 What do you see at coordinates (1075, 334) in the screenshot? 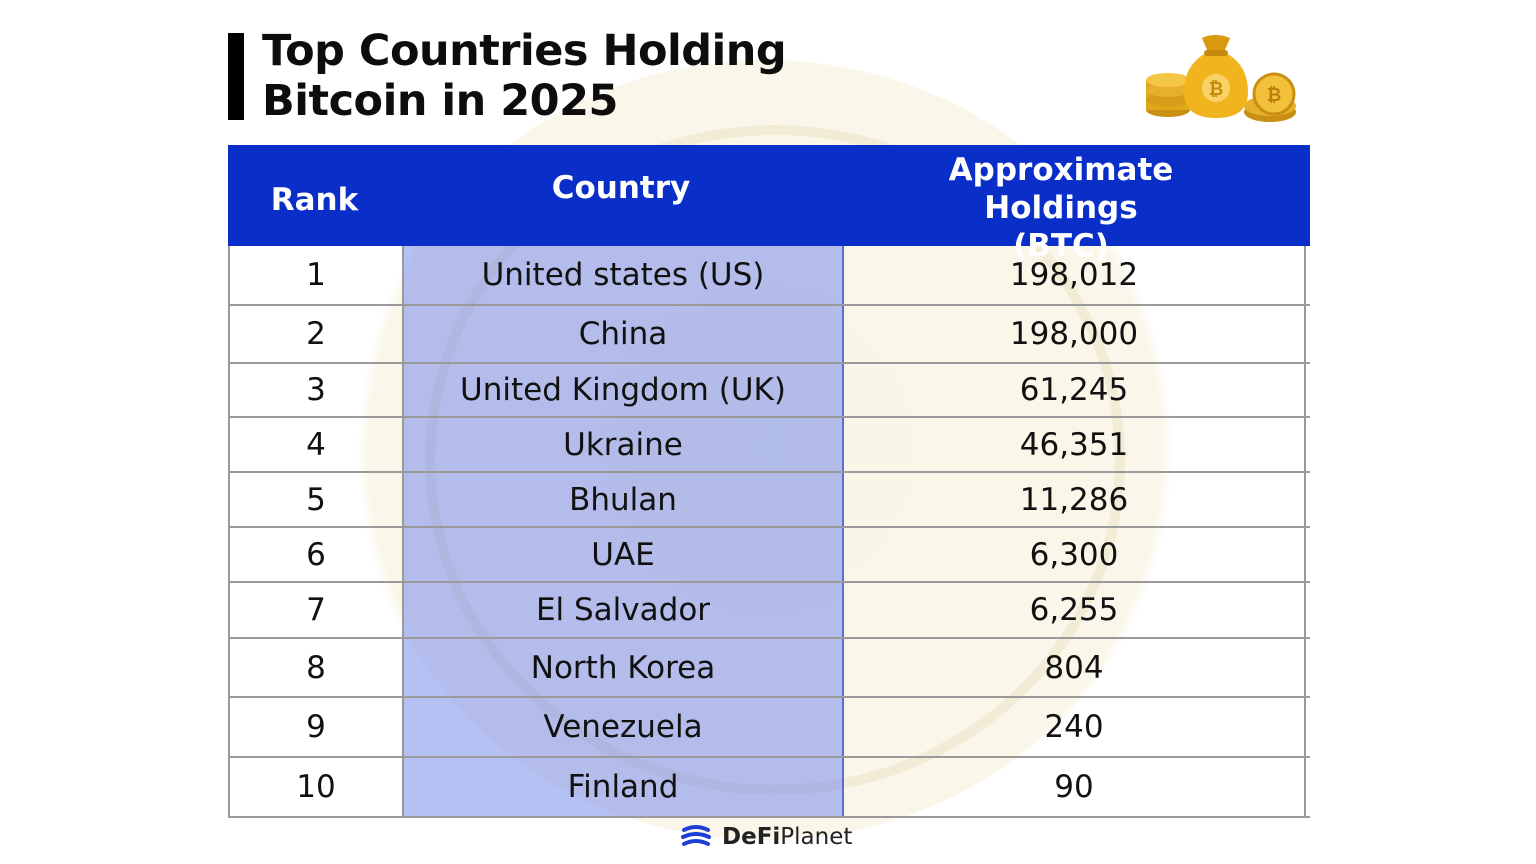
I see `holdings-cell: 198,000` at bounding box center [1075, 334].